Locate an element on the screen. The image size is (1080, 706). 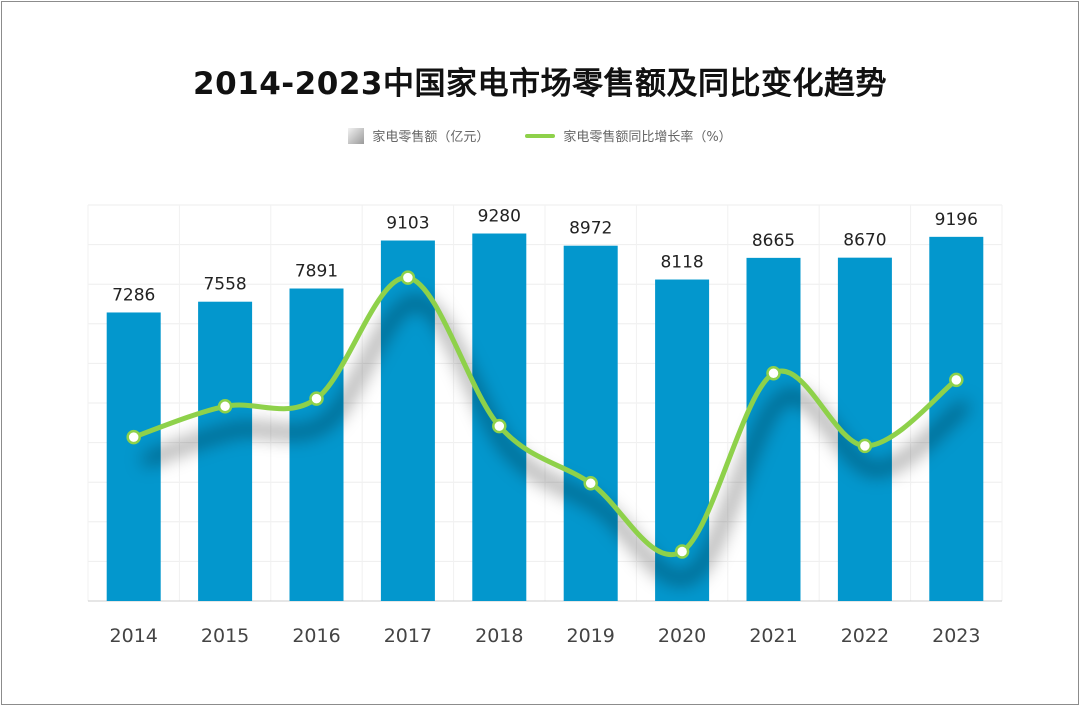
bar-value-label-2016: 7891 is located at coordinates (316, 272).